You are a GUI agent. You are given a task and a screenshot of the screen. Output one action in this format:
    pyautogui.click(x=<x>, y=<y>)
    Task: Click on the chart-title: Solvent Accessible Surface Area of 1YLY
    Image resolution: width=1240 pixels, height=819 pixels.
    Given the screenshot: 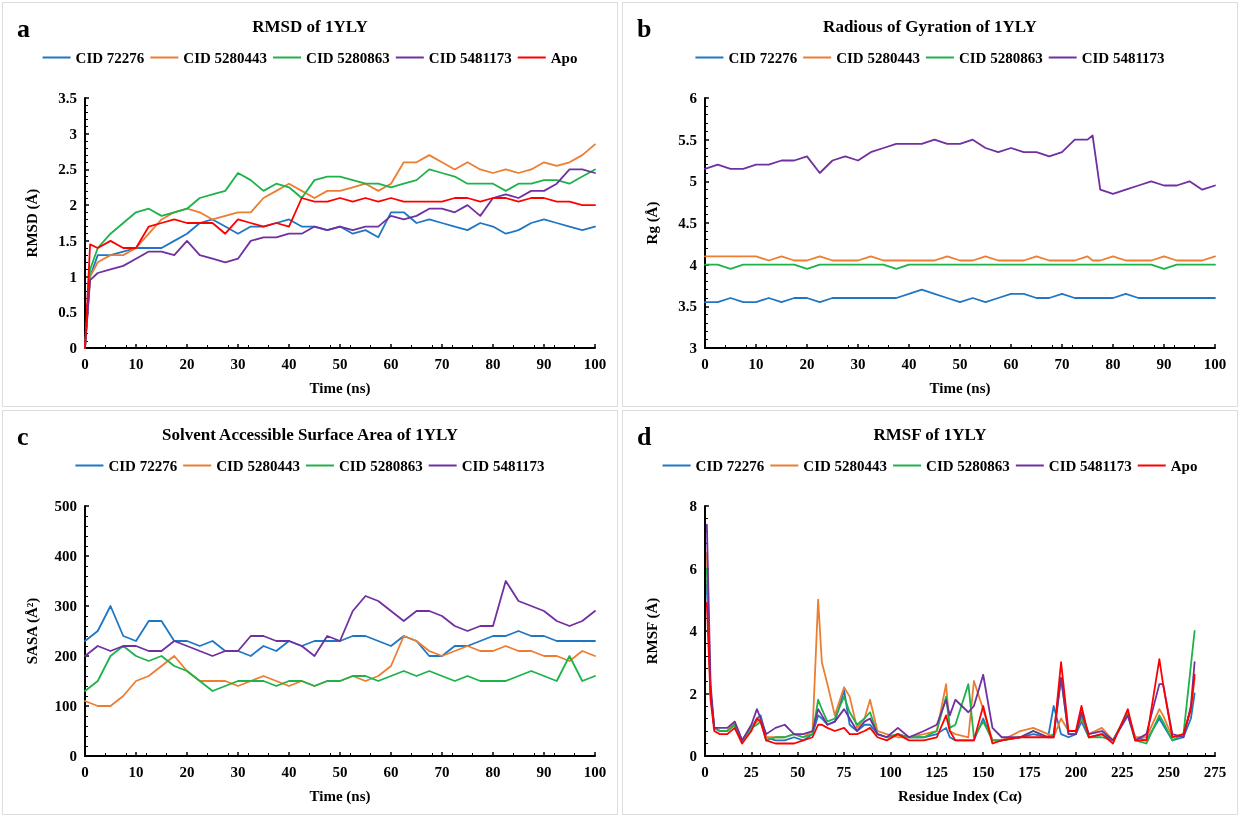 What is the action you would take?
    pyautogui.click(x=310, y=434)
    